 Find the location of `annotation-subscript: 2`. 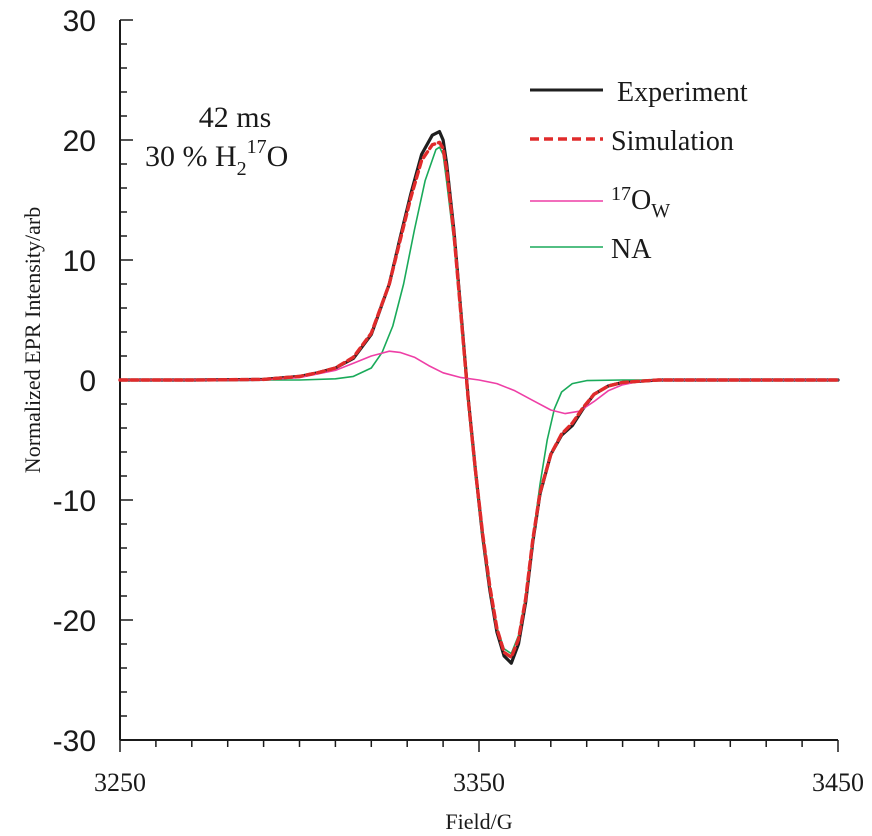

annotation-subscript: 2 is located at coordinates (242, 169).